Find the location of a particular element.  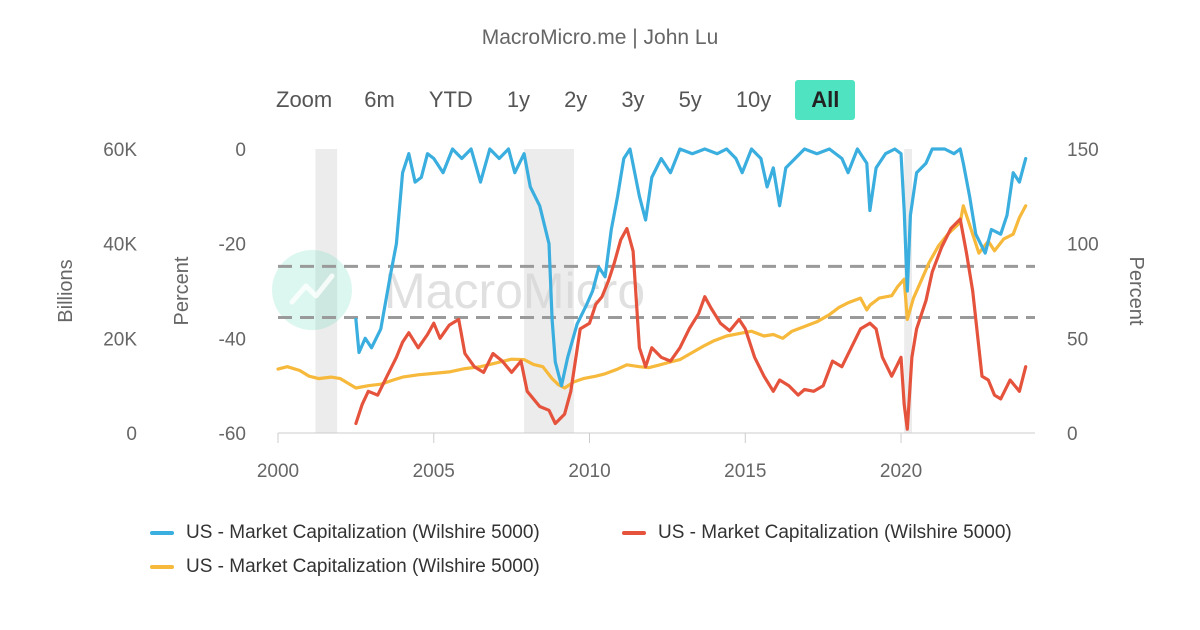

zoom-5y-button: 5y is located at coordinates (690, 99).